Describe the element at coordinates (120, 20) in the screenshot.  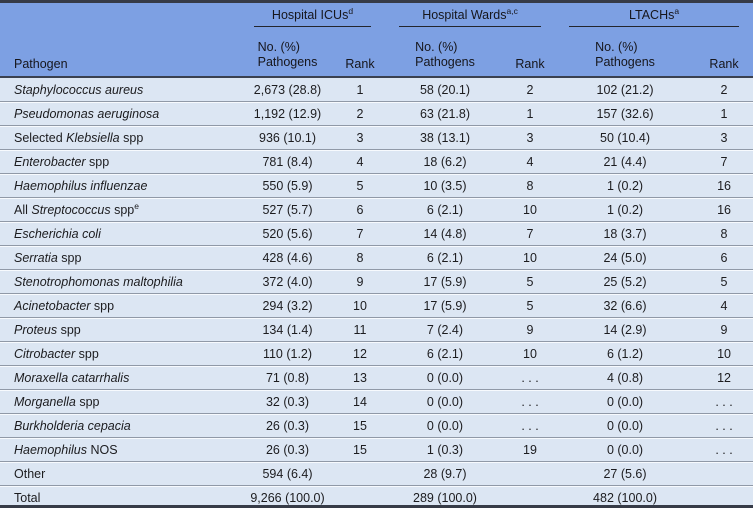
I see `group-header-spacer` at that location.